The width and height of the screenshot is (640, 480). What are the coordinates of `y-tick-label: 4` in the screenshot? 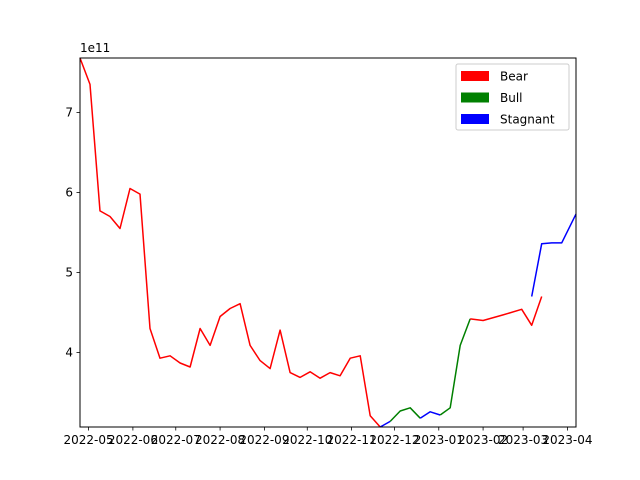 It's located at (69, 353).